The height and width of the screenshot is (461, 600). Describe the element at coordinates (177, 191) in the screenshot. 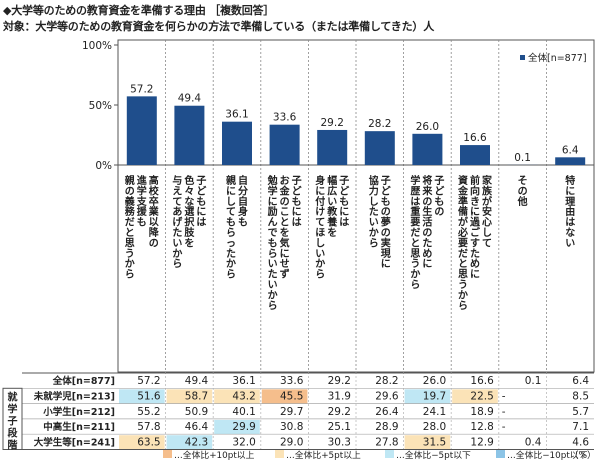

I see `category-label-char: え` at that location.